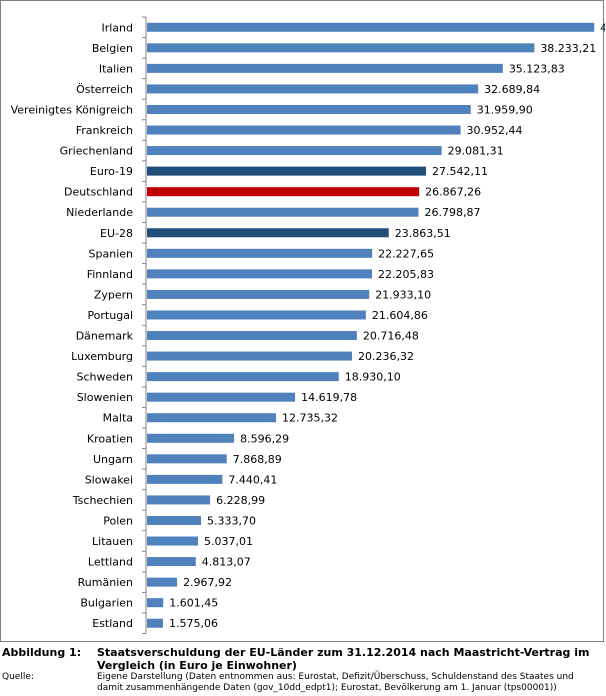 This screenshot has height=696, width=606. I want to click on data-label: 6.228,99, so click(240, 500).